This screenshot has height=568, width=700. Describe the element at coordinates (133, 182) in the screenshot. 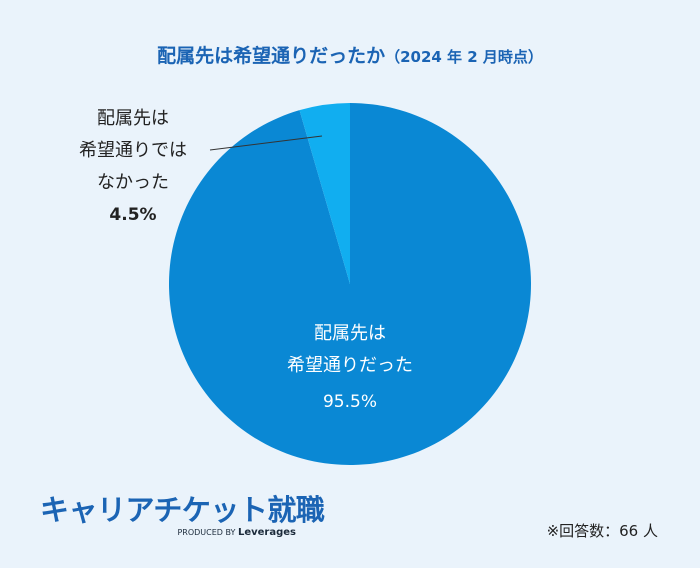

I see `slice-label-line: なかった` at that location.